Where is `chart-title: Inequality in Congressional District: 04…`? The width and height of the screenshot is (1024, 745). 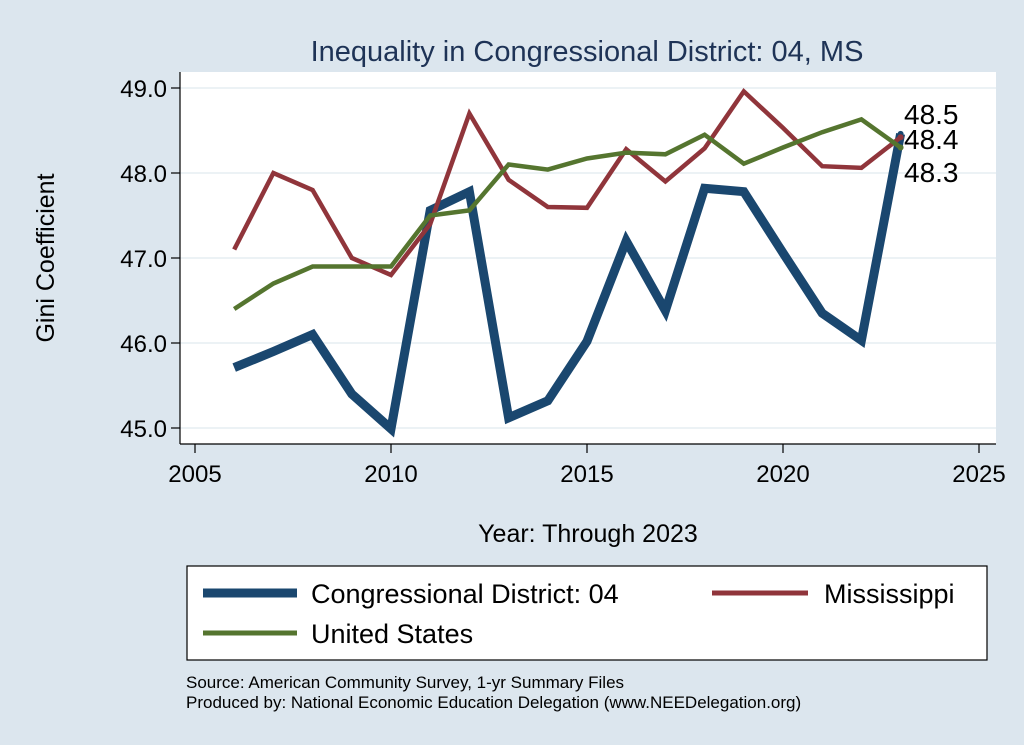
chart-title: Inequality in Congressional District: 04… is located at coordinates (587, 52).